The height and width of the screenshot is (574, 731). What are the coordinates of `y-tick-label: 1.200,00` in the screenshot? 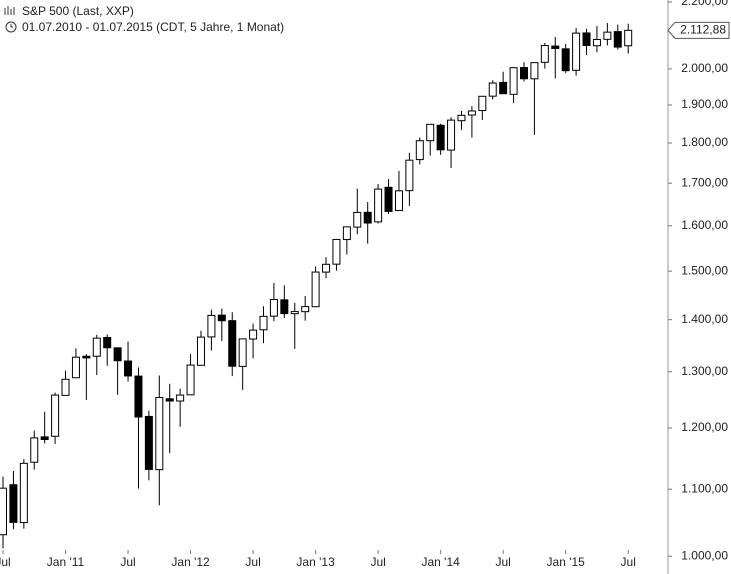 It's located at (704, 427).